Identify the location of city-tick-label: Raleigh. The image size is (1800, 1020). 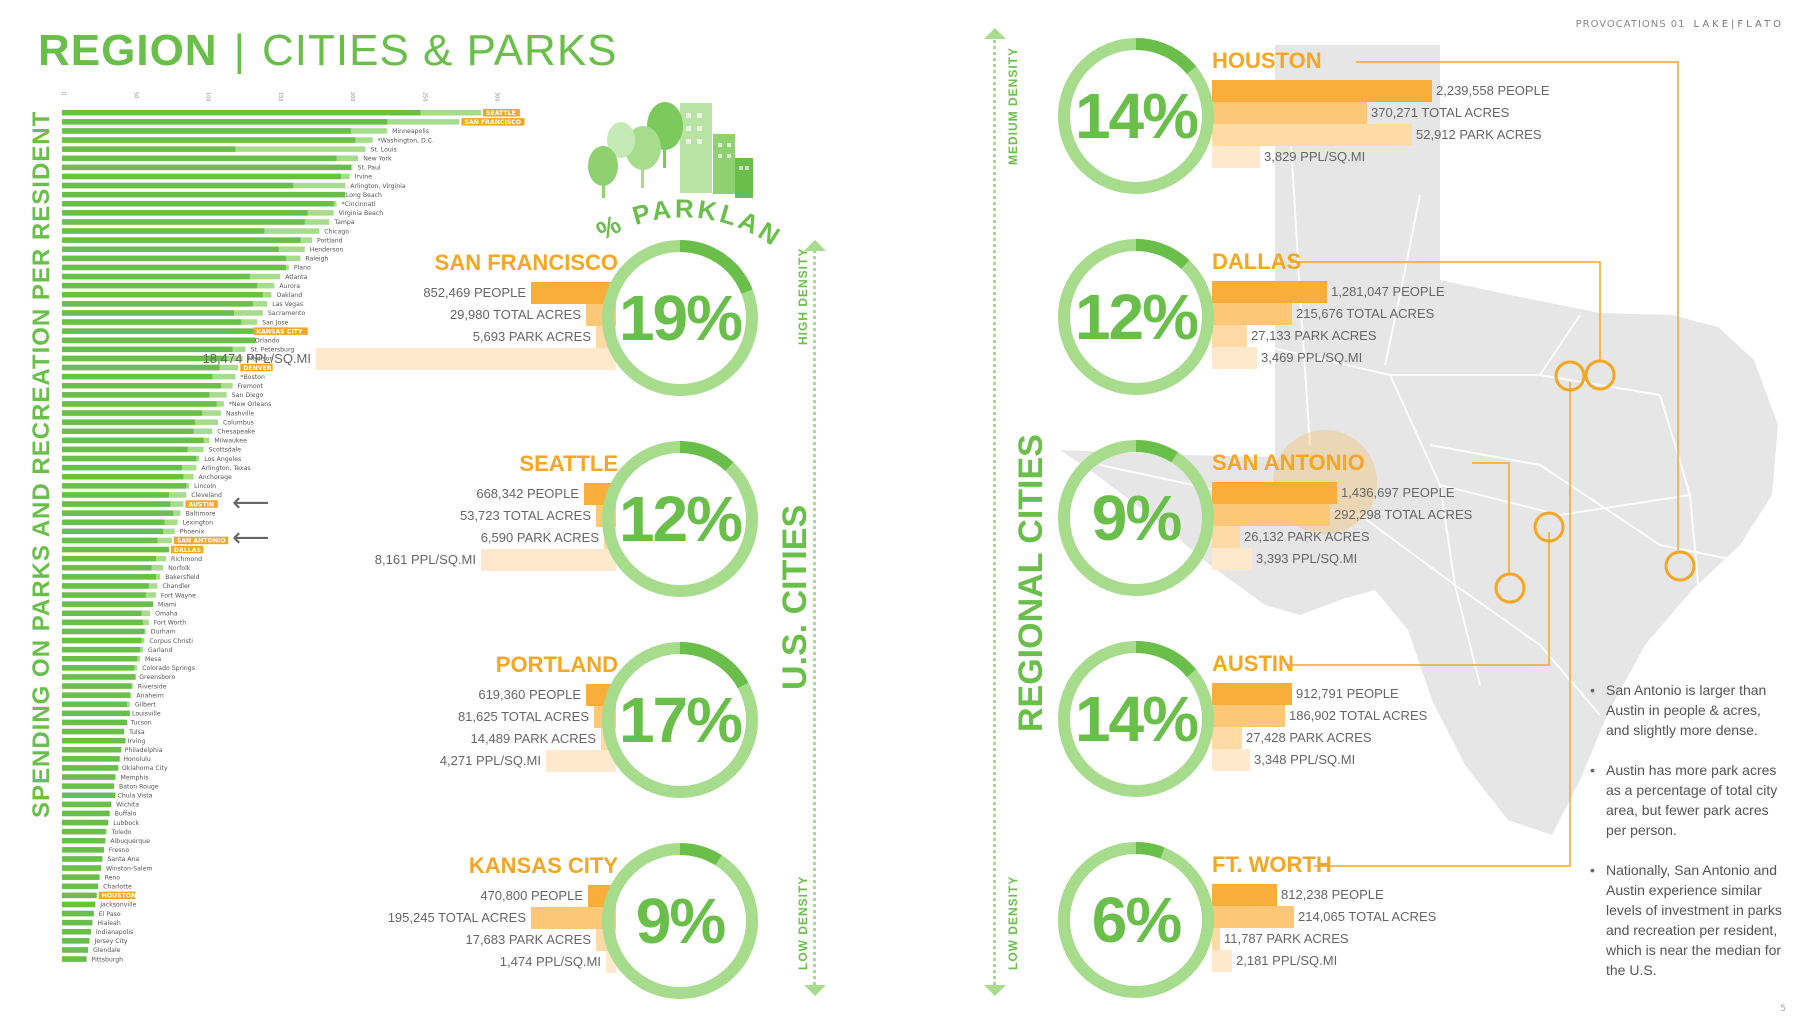
(316, 259).